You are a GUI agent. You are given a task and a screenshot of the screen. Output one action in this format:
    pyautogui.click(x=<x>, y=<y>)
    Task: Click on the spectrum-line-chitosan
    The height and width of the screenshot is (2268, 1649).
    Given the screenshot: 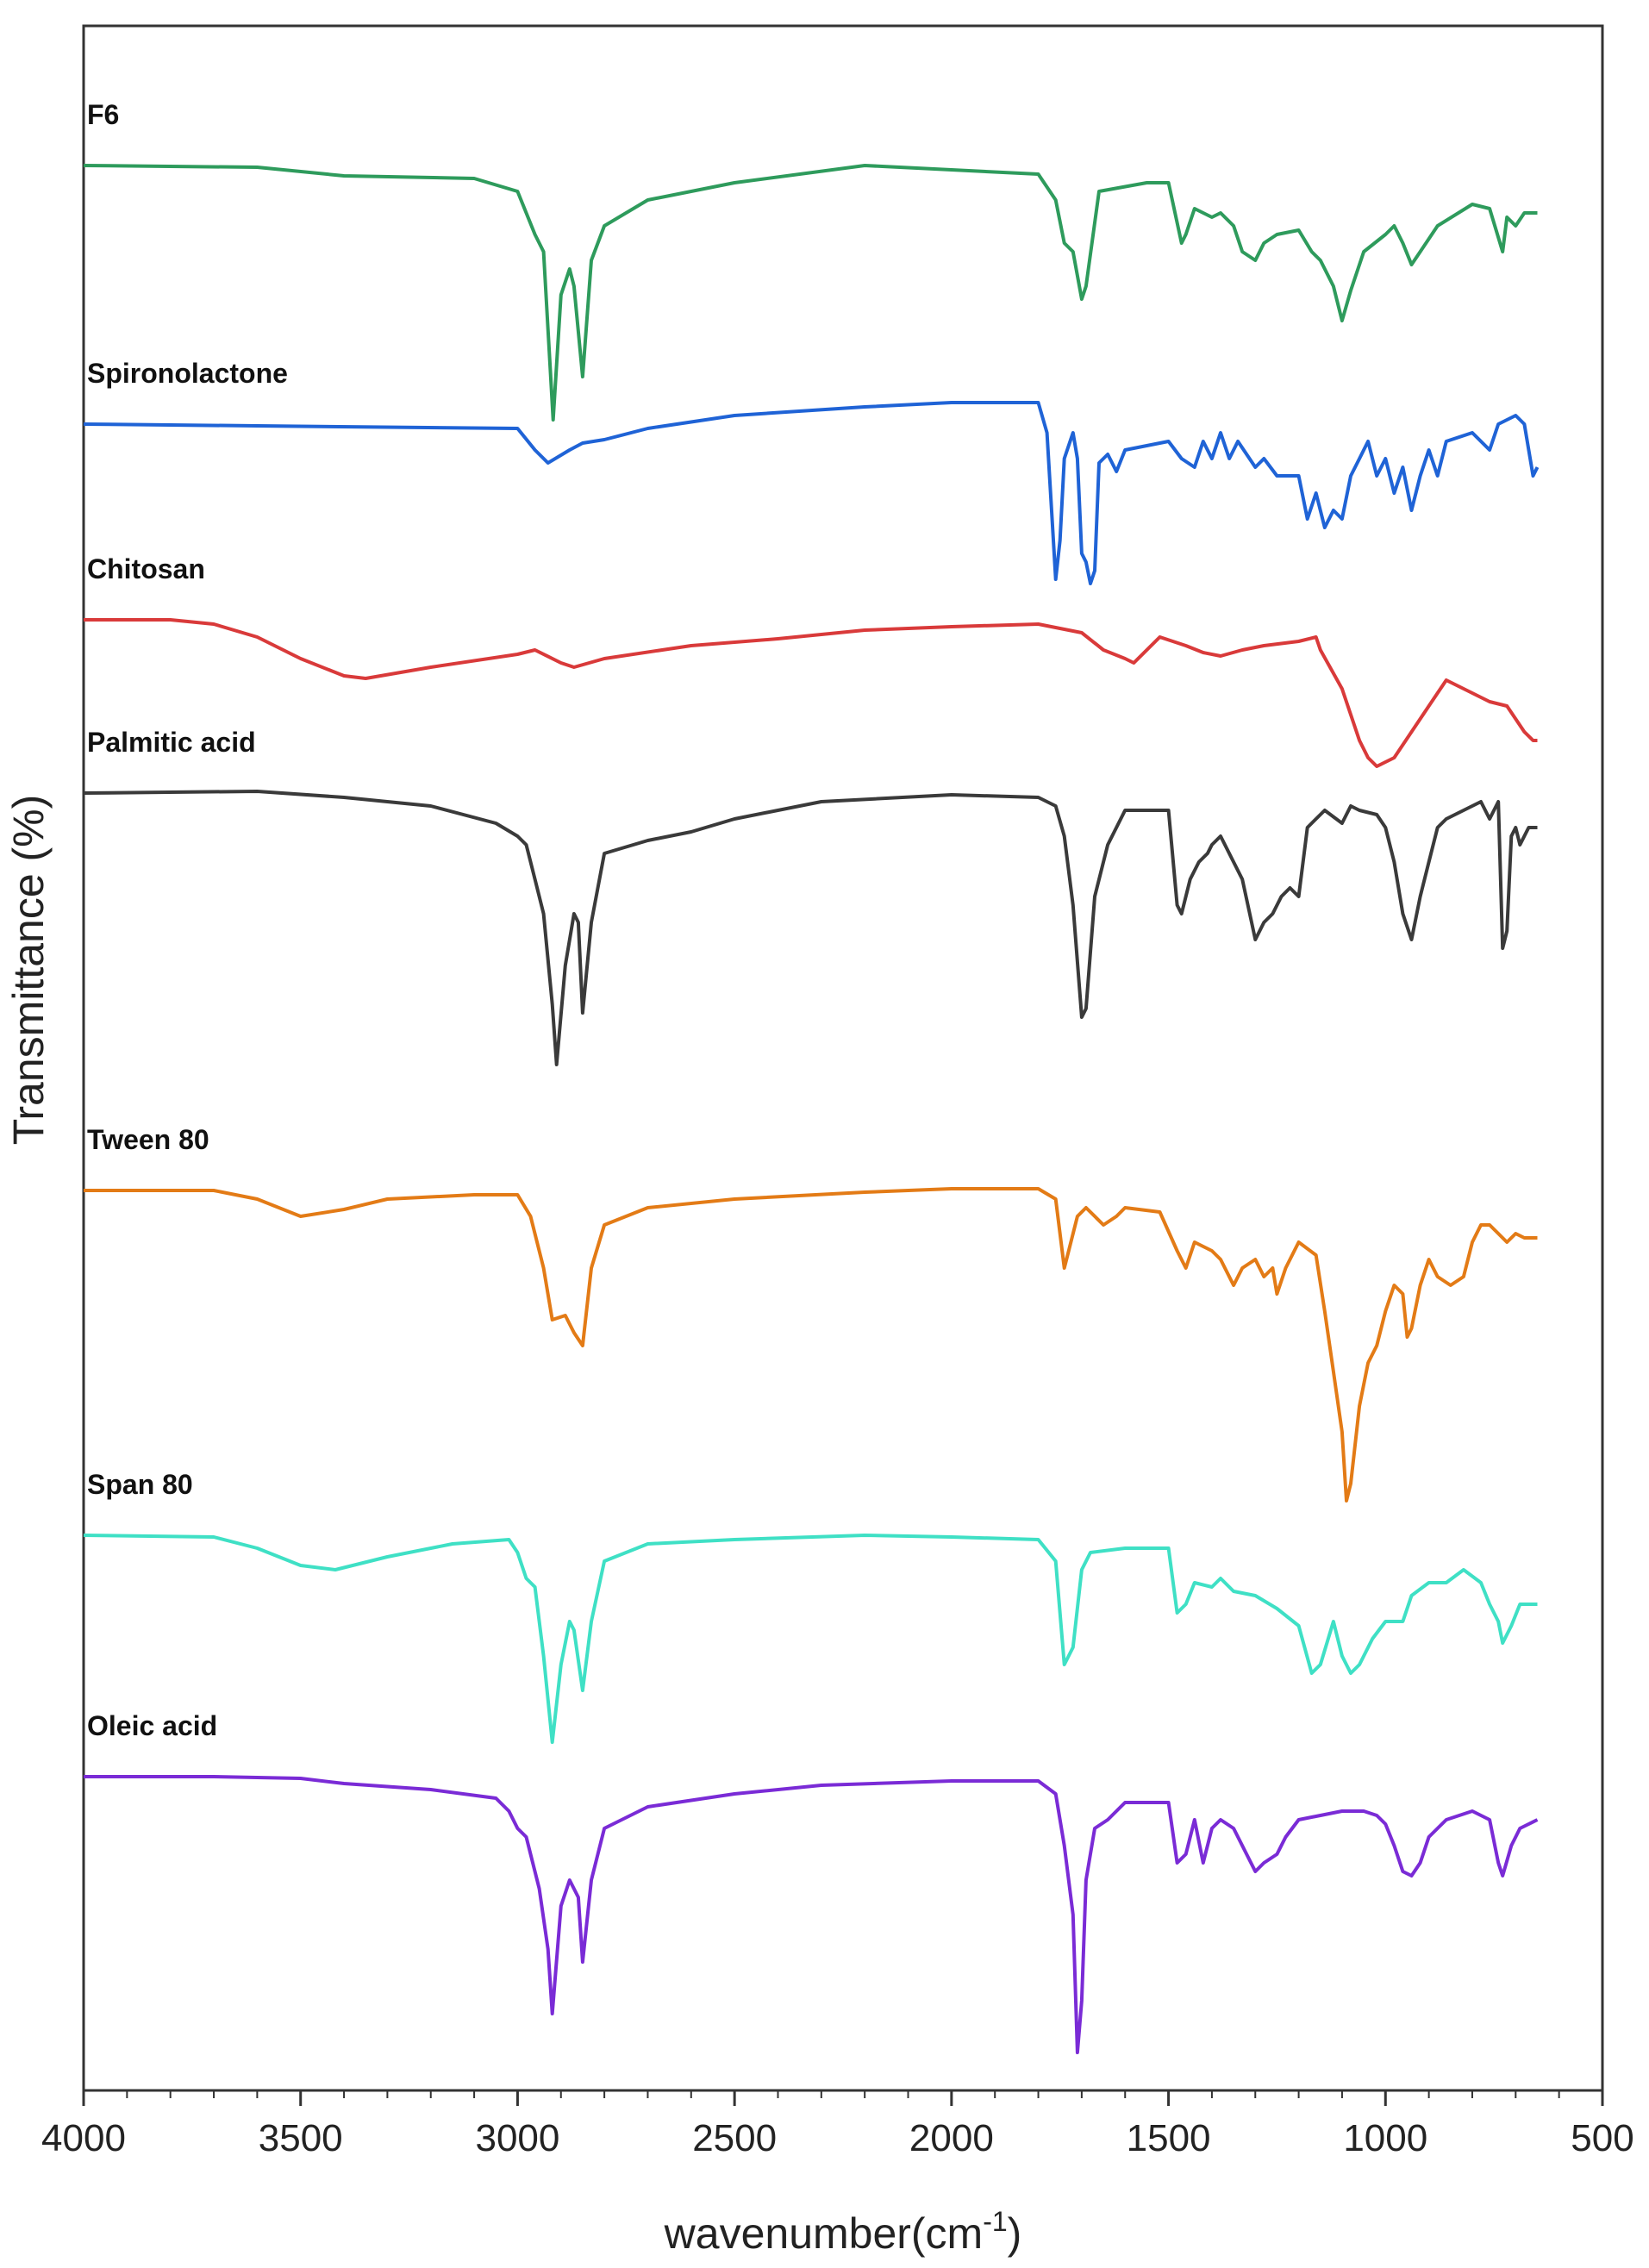 What is the action you would take?
    pyautogui.click(x=811, y=693)
    